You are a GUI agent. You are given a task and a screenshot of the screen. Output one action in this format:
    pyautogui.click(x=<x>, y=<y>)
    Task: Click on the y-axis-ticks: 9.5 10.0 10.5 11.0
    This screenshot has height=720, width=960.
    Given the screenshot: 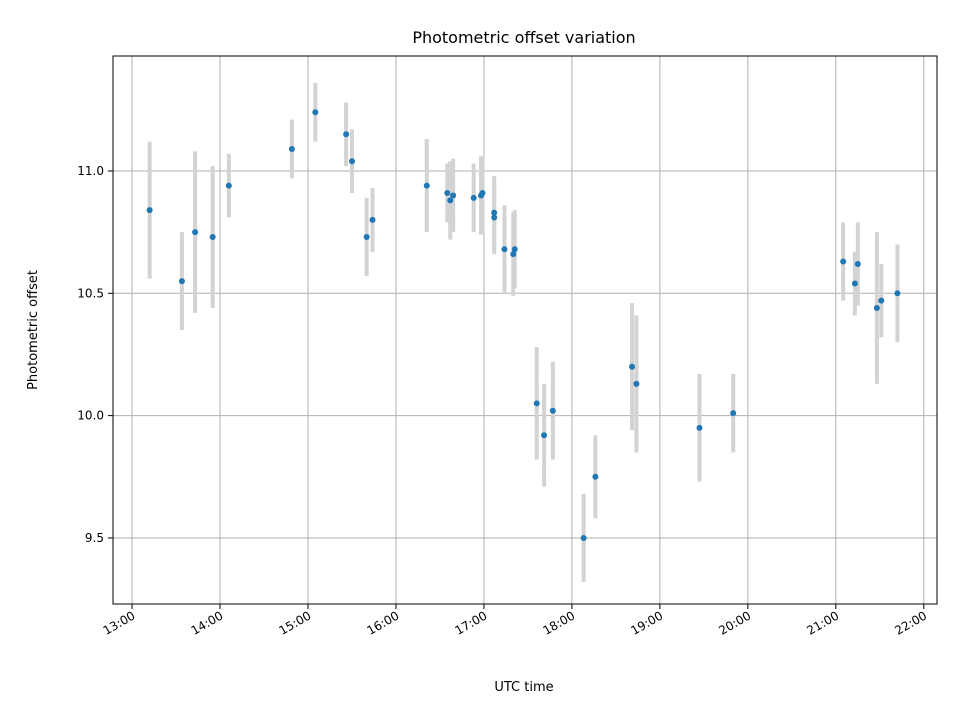 What is the action you would take?
    pyautogui.click(x=95, y=354)
    